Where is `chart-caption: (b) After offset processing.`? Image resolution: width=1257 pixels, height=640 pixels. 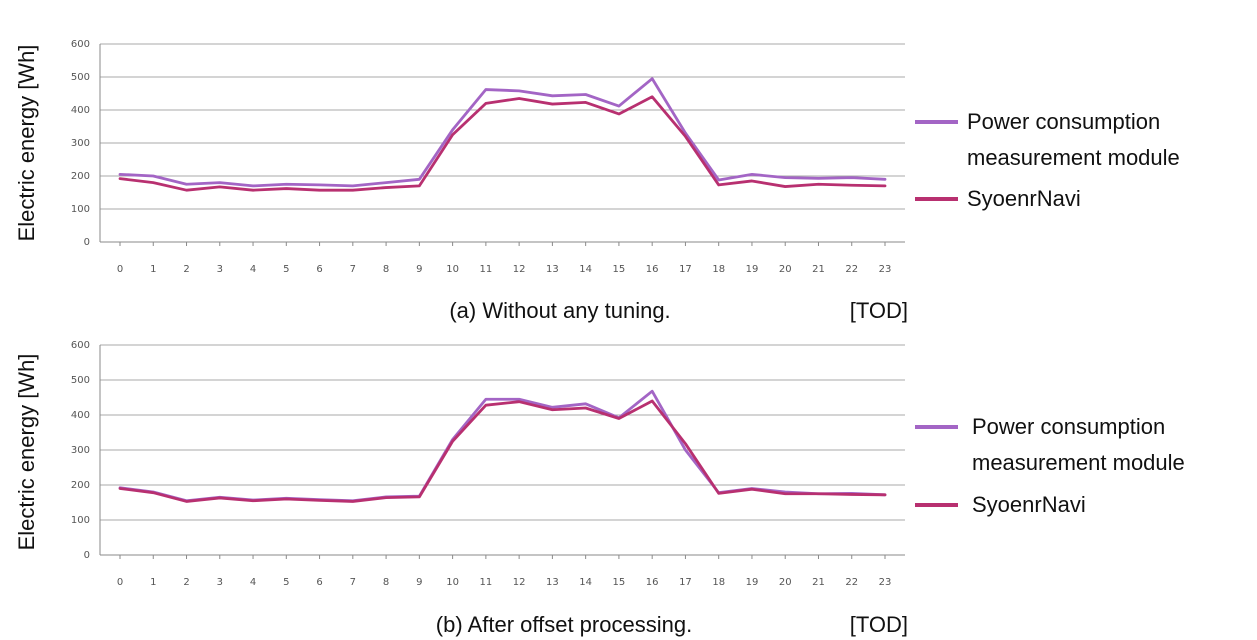 chart-caption: (b) After offset processing. is located at coordinates (564, 624).